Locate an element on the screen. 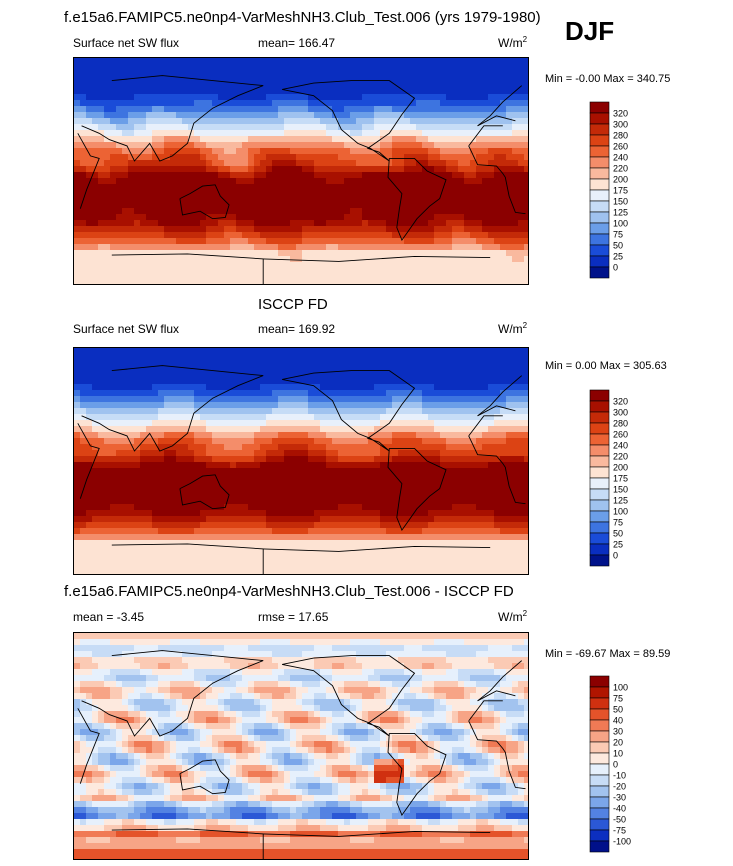 Image resolution: width=733 pixels, height=866 pixels. mean-label: mean = -3.45 is located at coordinates (109, 617).